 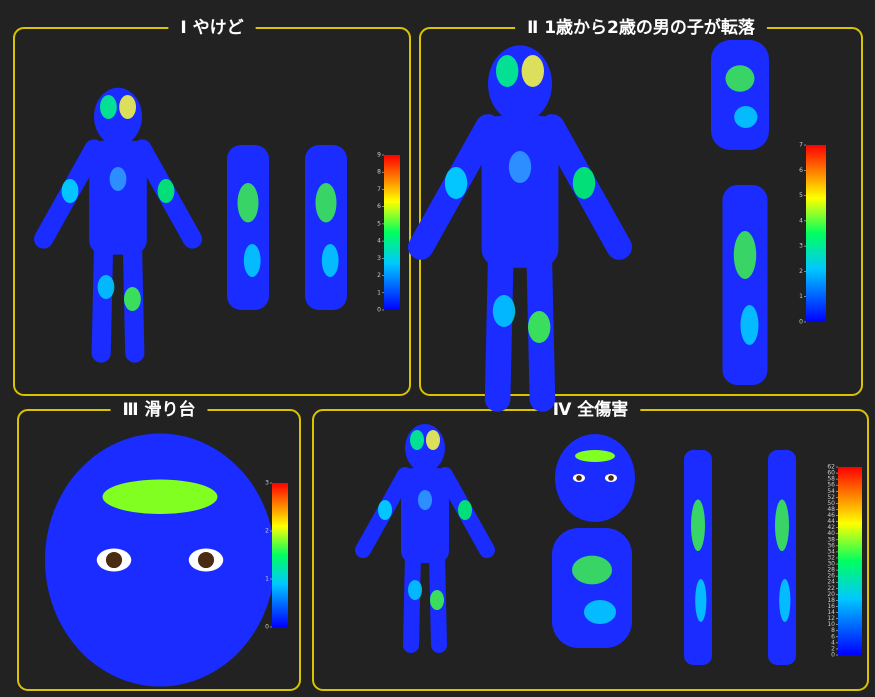 What do you see at coordinates (831, 491) in the screenshot?
I see `tick-label: 54` at bounding box center [831, 491].